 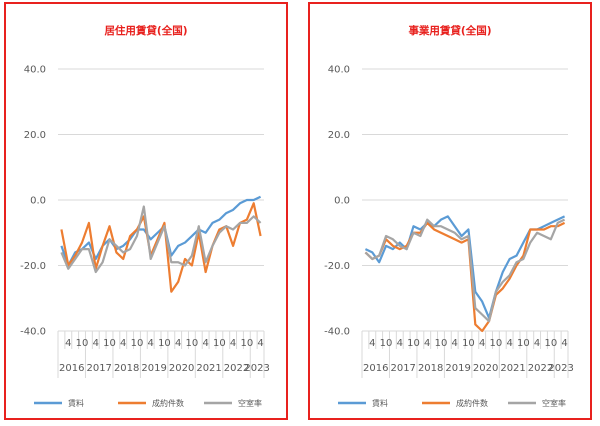 I want to click on chart-title: 居住用賃貸(全国), so click(x=145, y=30).